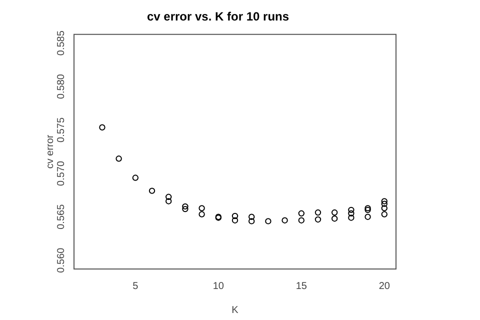 The width and height of the screenshot is (480, 320). Describe the element at coordinates (61, 217) in the screenshot. I see `y-tick-label: 0.565` at that location.